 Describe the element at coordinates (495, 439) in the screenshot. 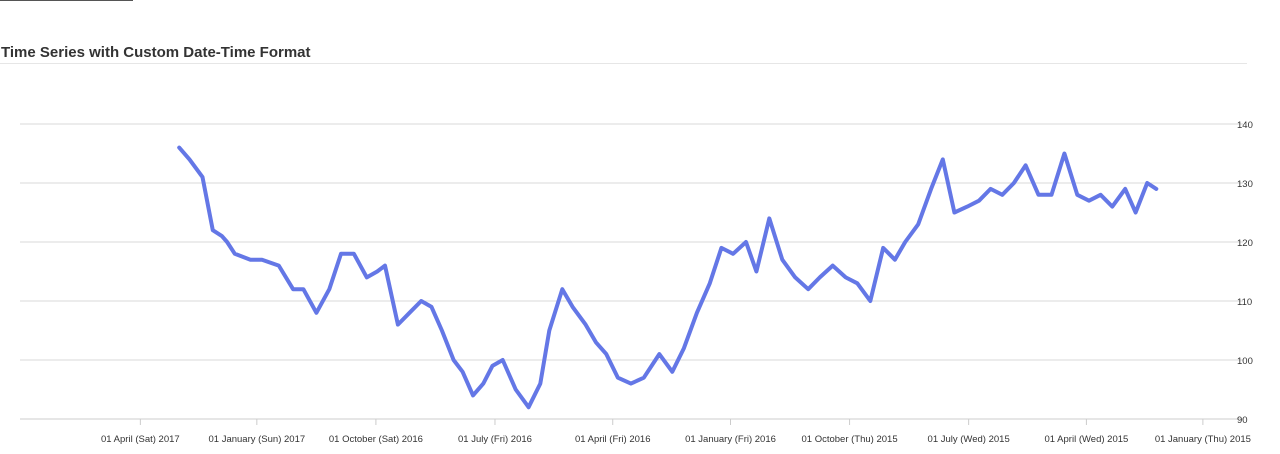

I see `x-tick-label: 01 July (Fri) 2016` at that location.